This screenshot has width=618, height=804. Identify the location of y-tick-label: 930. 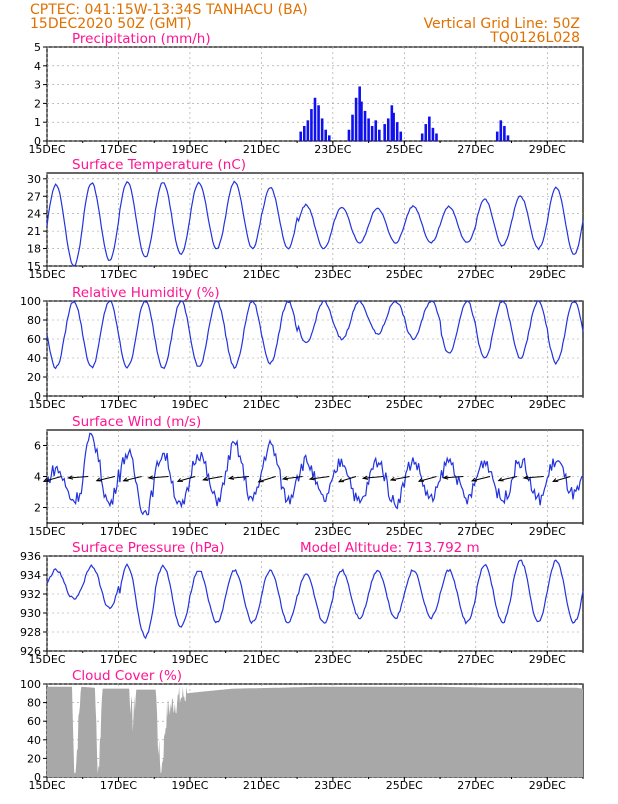
(30, 613).